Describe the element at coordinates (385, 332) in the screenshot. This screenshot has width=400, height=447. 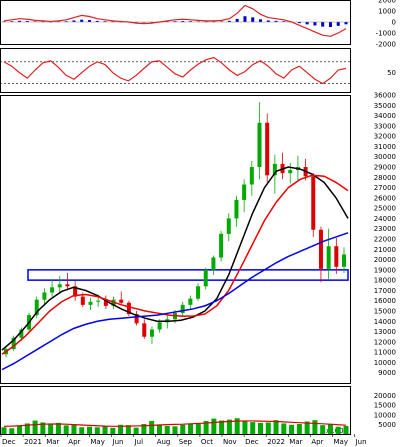
I see `price-tick-label: 13000` at that location.